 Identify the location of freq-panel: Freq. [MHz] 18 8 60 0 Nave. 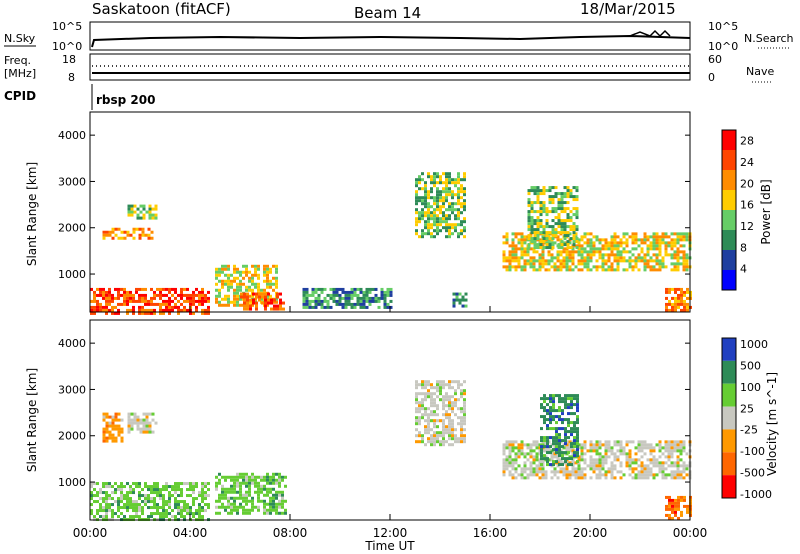
(389, 68).